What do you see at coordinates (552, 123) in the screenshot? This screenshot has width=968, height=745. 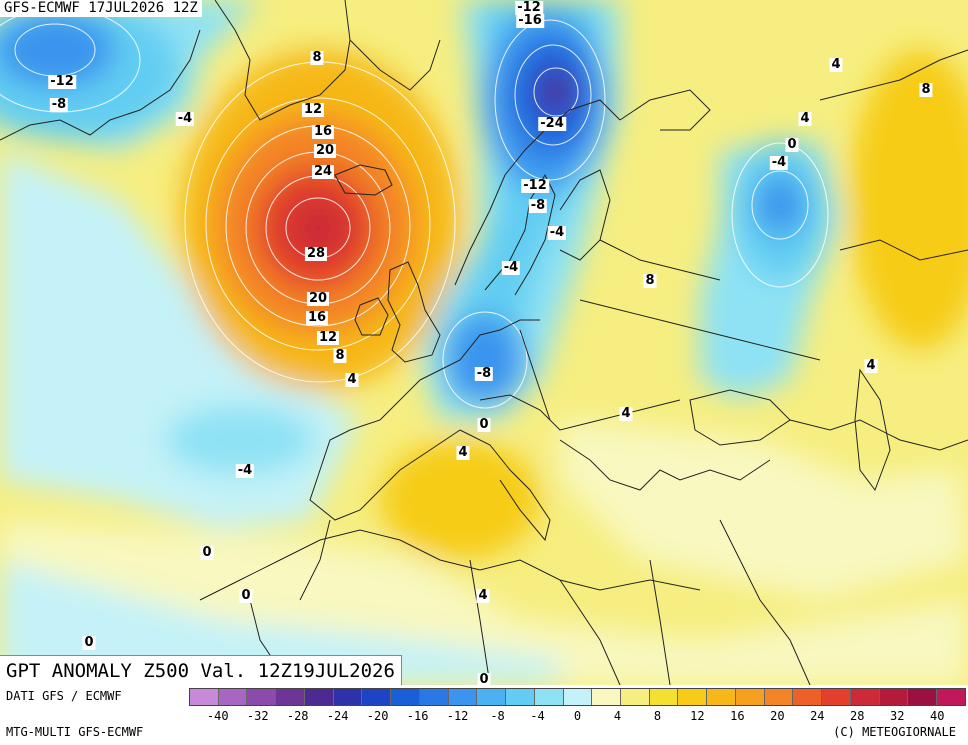 I see `contour-label: -24` at bounding box center [552, 123].